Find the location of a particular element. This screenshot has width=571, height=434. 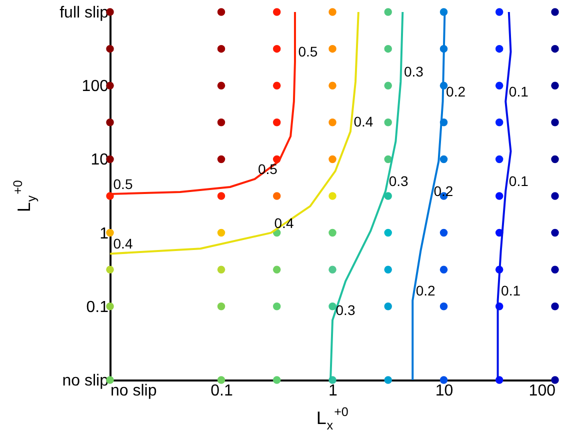

x-tick-label: no slip is located at coordinates (133, 391).